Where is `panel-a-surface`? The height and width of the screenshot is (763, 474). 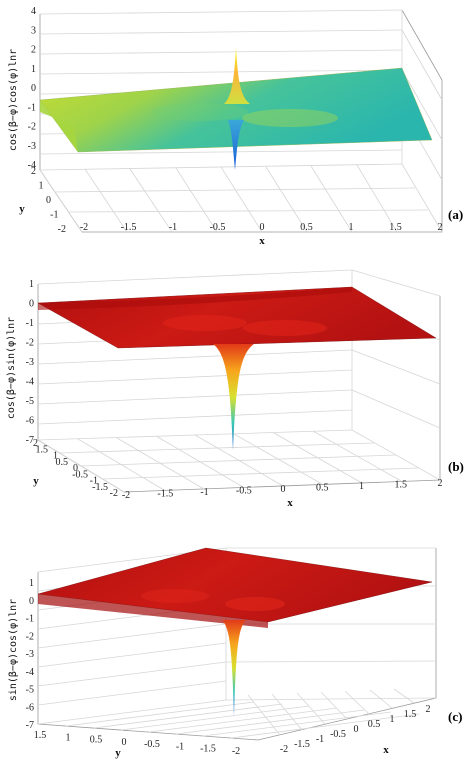
panel-a-surface is located at coordinates (236, 109).